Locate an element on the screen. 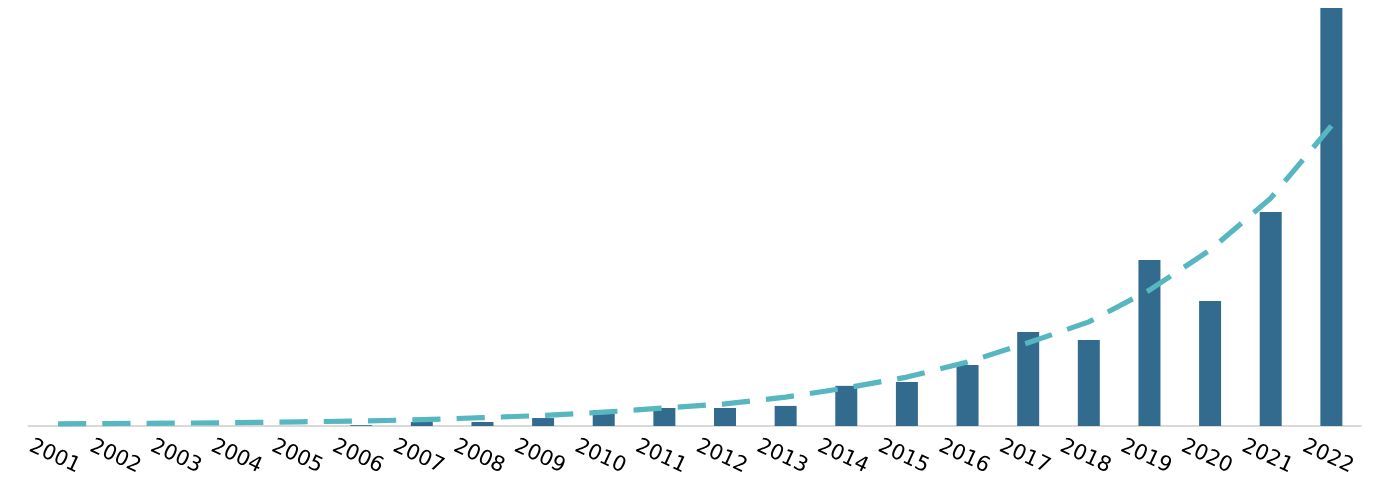  x-tick-label: 2012 is located at coordinates (721, 454).